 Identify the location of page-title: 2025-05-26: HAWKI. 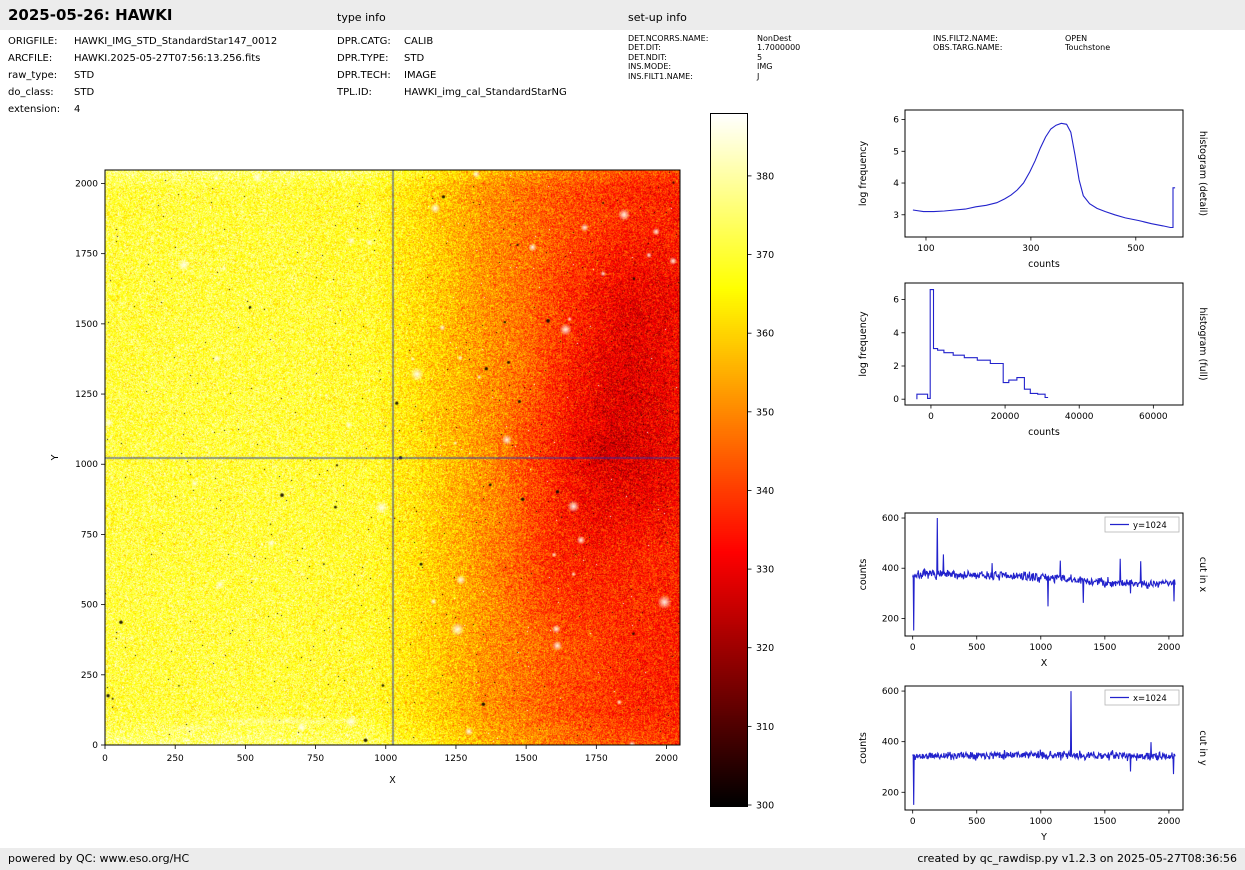
(90, 15).